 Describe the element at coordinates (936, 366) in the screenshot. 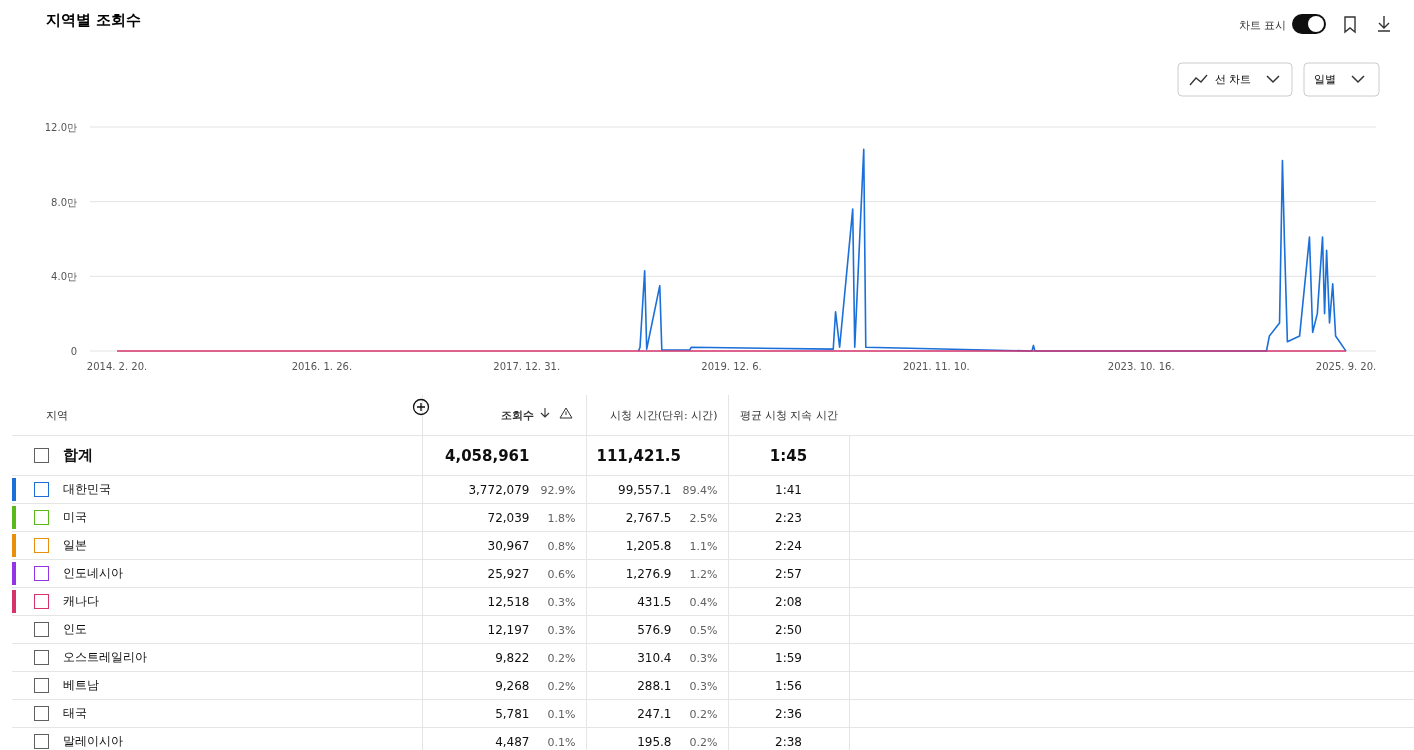

I see `x-tick-label: 2021. 11. 10.` at that location.